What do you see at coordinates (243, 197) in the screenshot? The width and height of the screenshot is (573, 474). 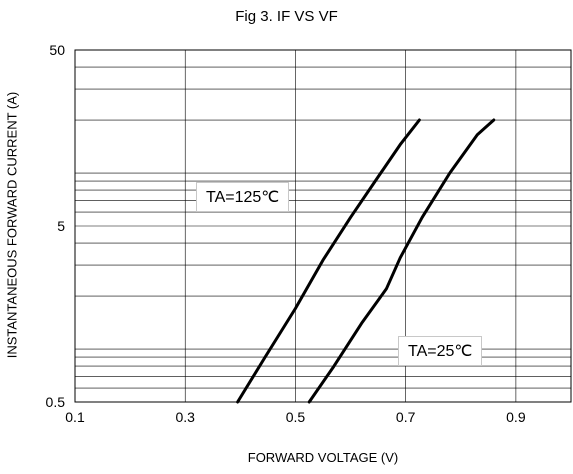 I see `series-label-ta-125: TA=125℃` at bounding box center [243, 197].